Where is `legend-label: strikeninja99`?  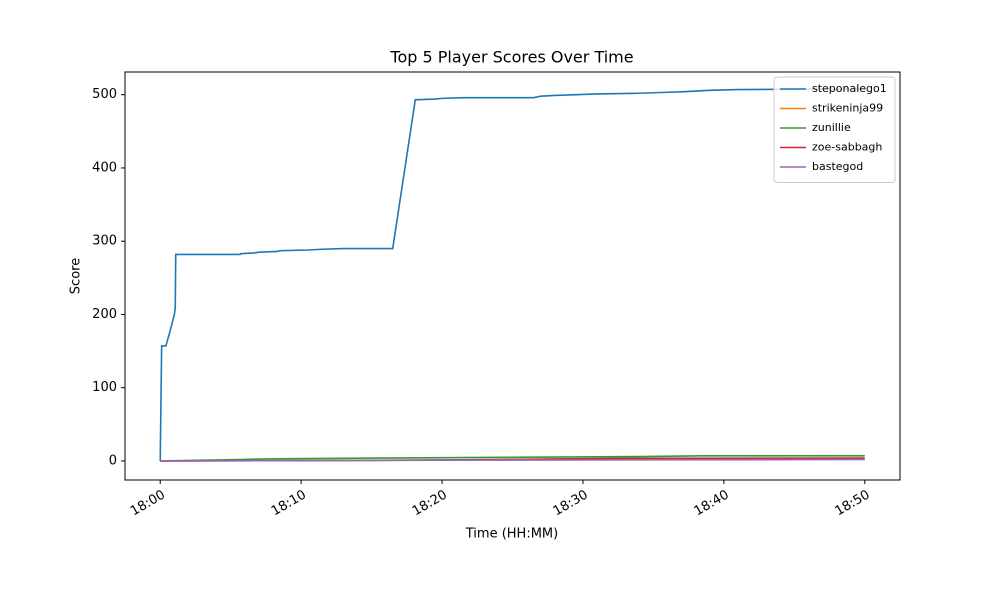 legend-label: strikeninja99 is located at coordinates (847, 108).